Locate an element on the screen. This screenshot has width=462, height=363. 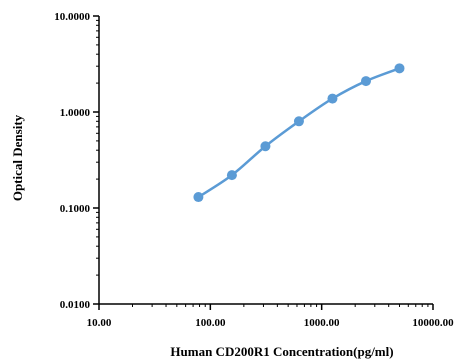
y-tick-label: 0.1000 is located at coordinates (75, 209).